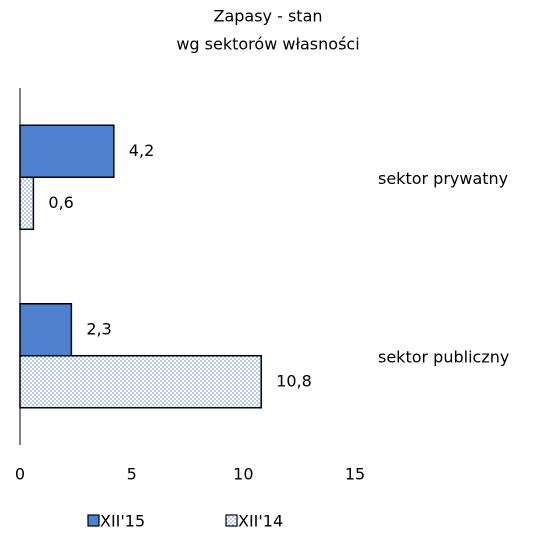 The image size is (533, 537). What do you see at coordinates (260, 521) in the screenshot?
I see `legend-label: XII'14` at bounding box center [260, 521].